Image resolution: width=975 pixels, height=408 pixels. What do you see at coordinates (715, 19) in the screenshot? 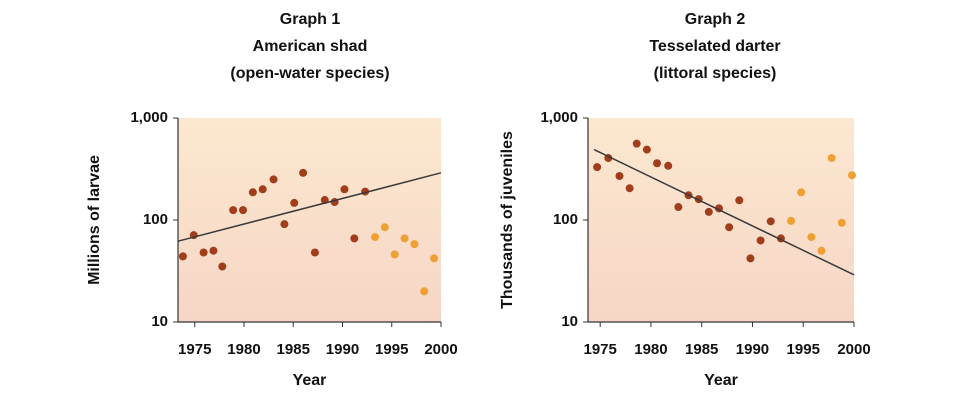
I see `chart-title: Graph 2` at bounding box center [715, 19].